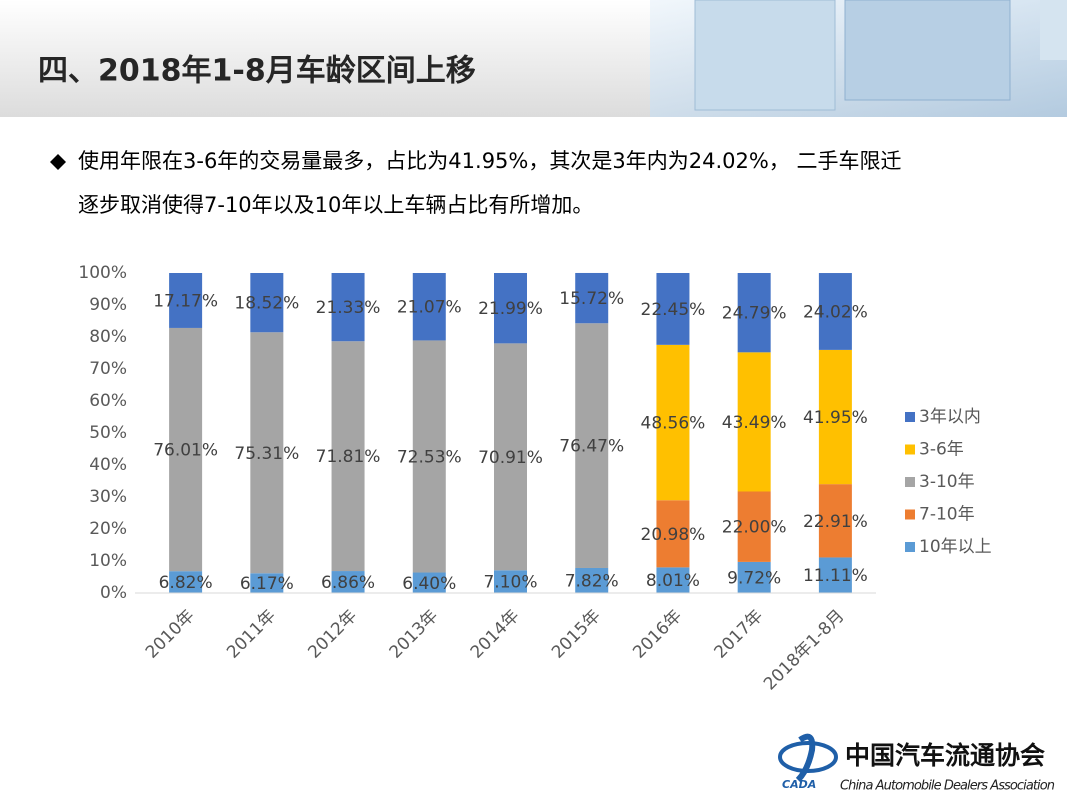 Image resolution: width=1067 pixels, height=805 pixels. I want to click on data-label: 21.33%, so click(348, 308).